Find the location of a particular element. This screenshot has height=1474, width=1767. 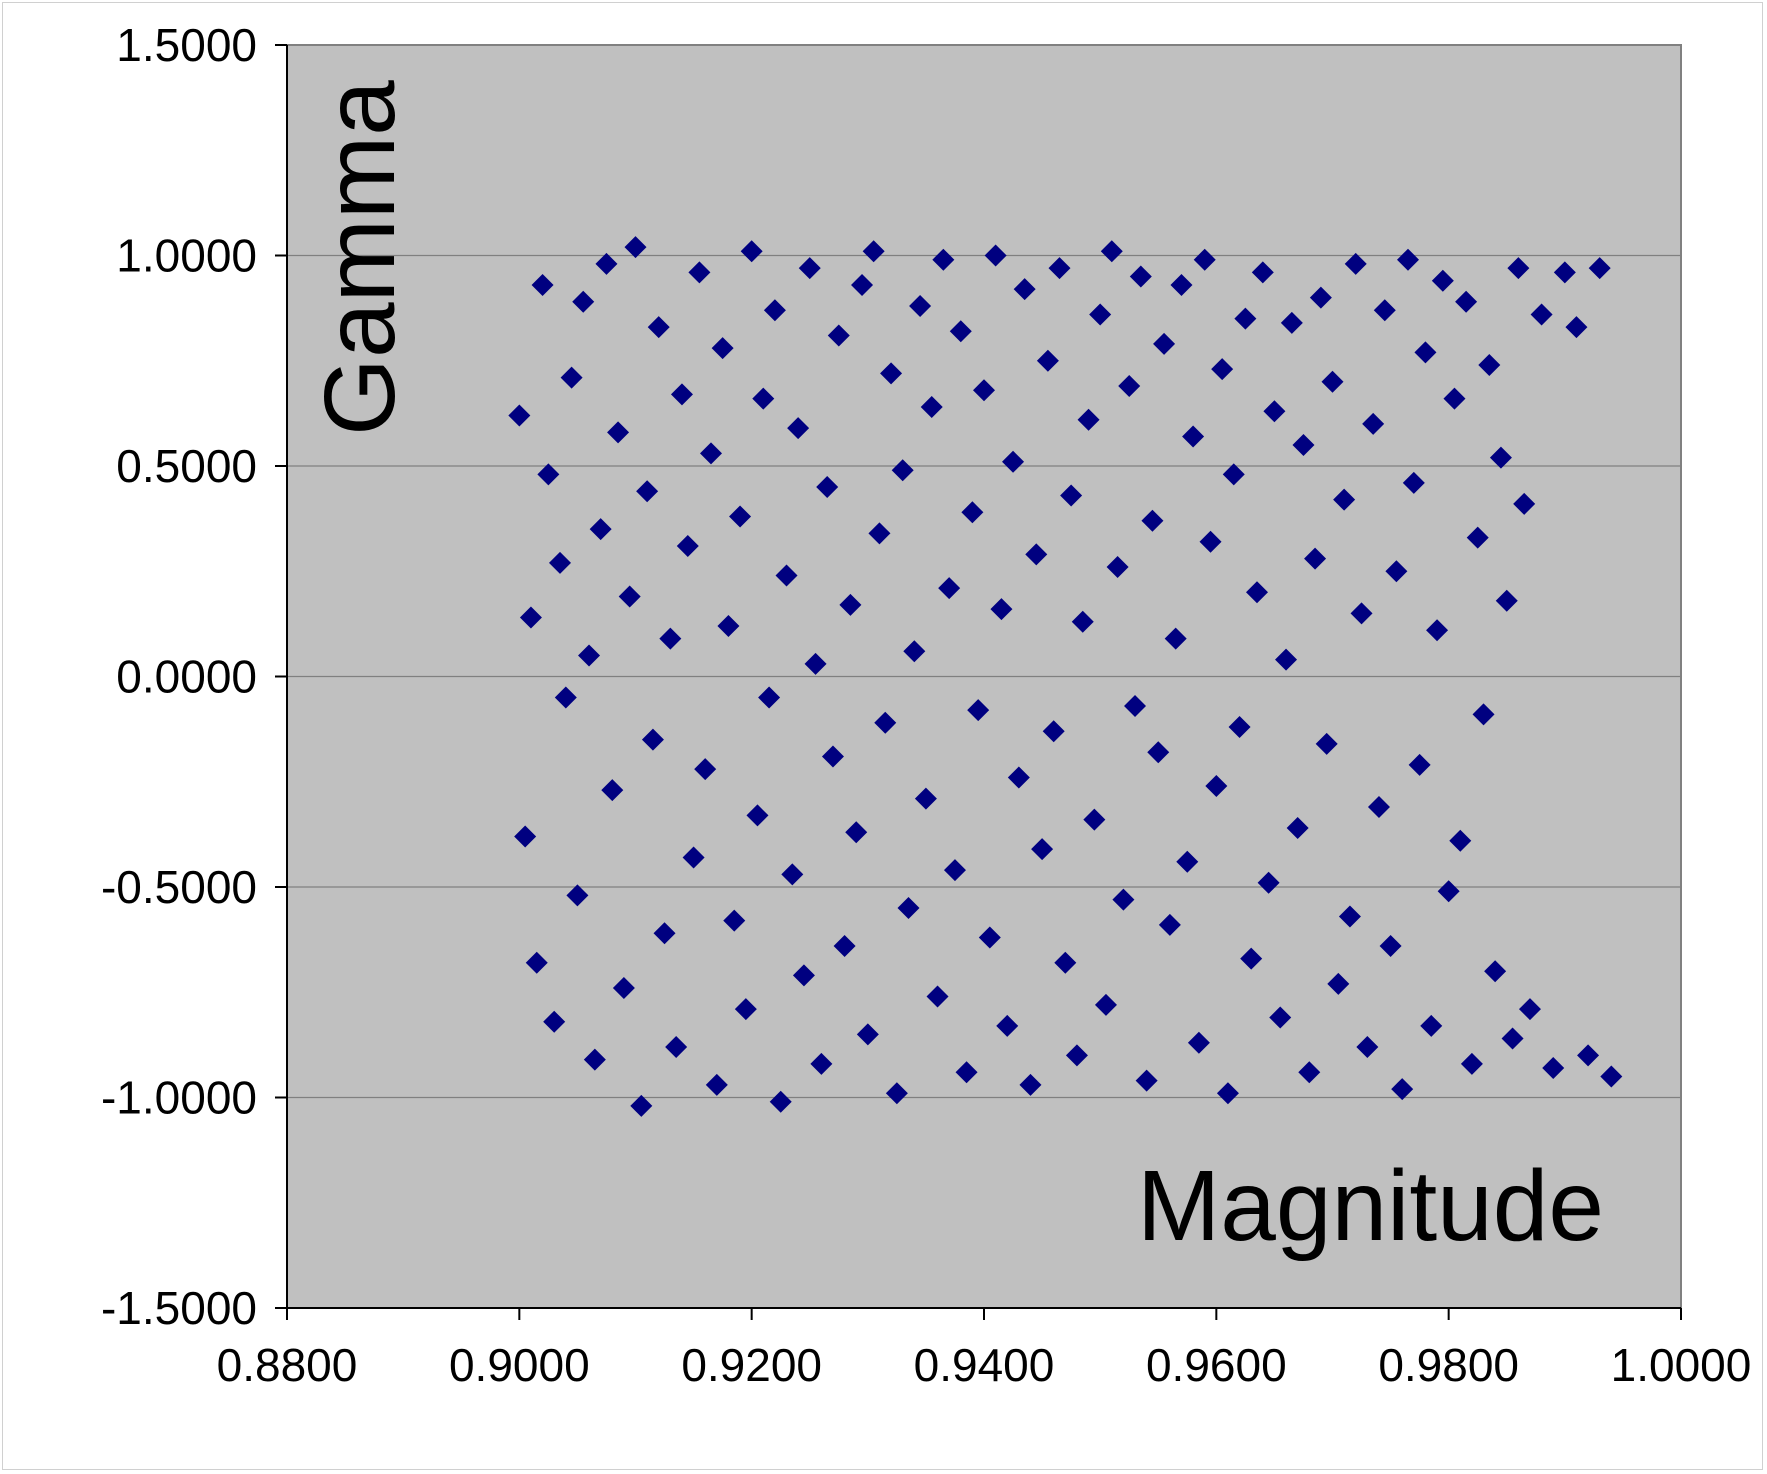

y-tick-label: 1.0000 is located at coordinates (186, 256).